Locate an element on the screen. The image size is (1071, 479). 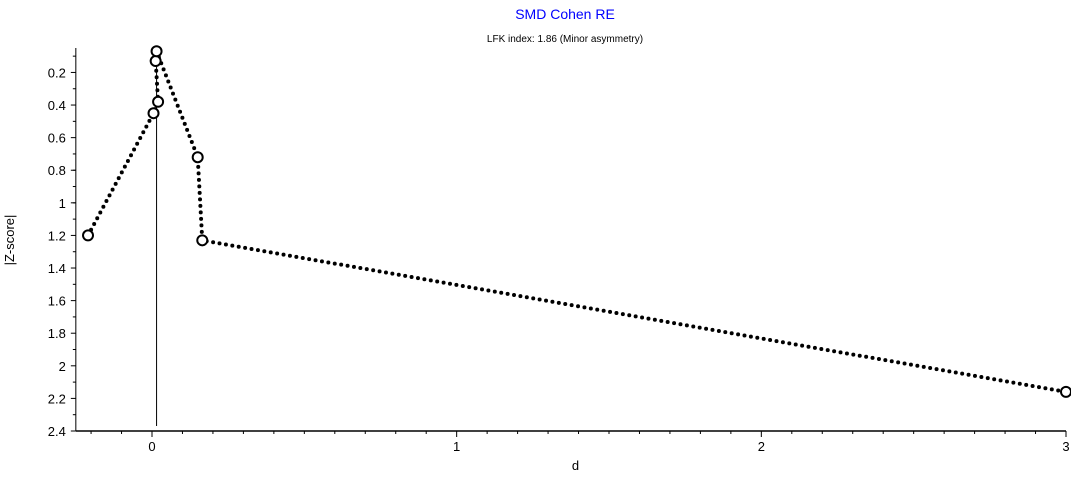
y-tick-label: 1.2 is located at coordinates (57, 235).